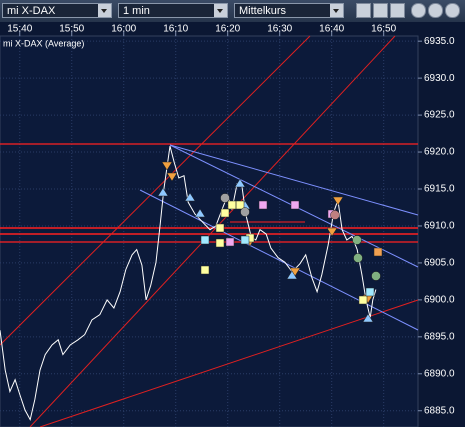 The height and width of the screenshot is (427, 465). I want to click on x-tick-label: 15:40, so click(19, 29).